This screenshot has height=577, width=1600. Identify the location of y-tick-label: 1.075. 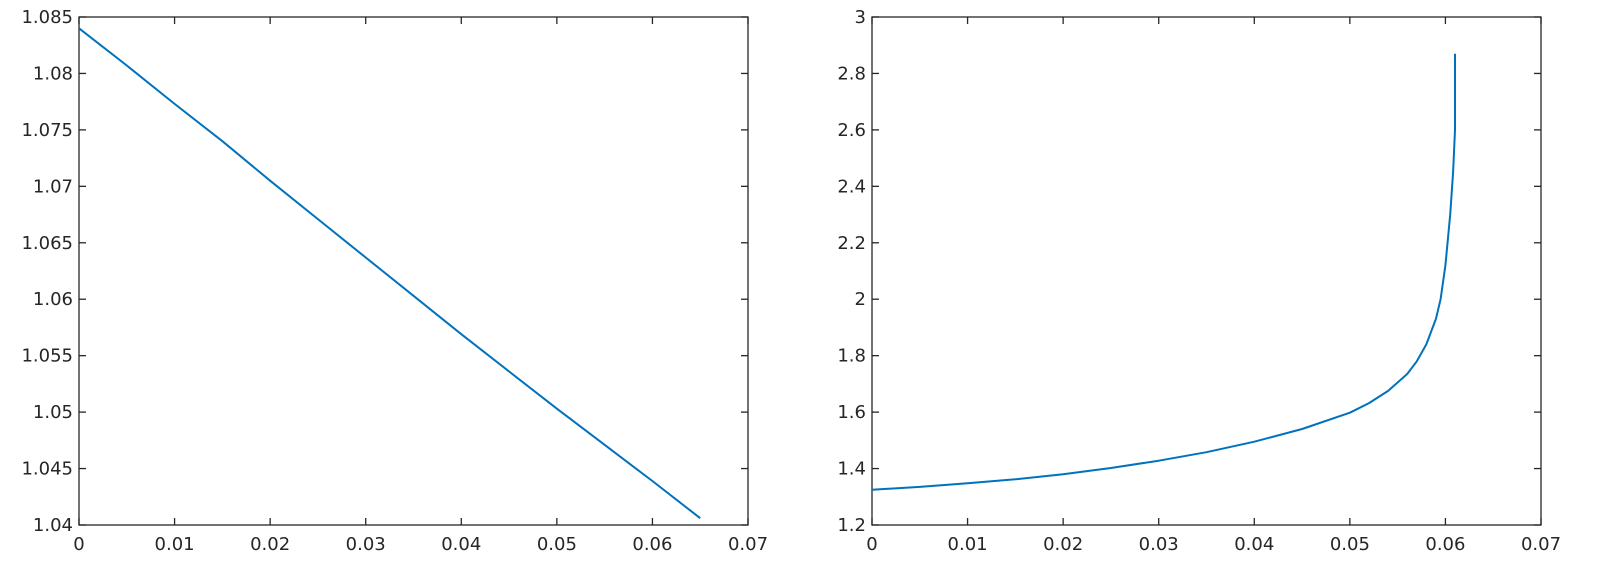
(47, 130).